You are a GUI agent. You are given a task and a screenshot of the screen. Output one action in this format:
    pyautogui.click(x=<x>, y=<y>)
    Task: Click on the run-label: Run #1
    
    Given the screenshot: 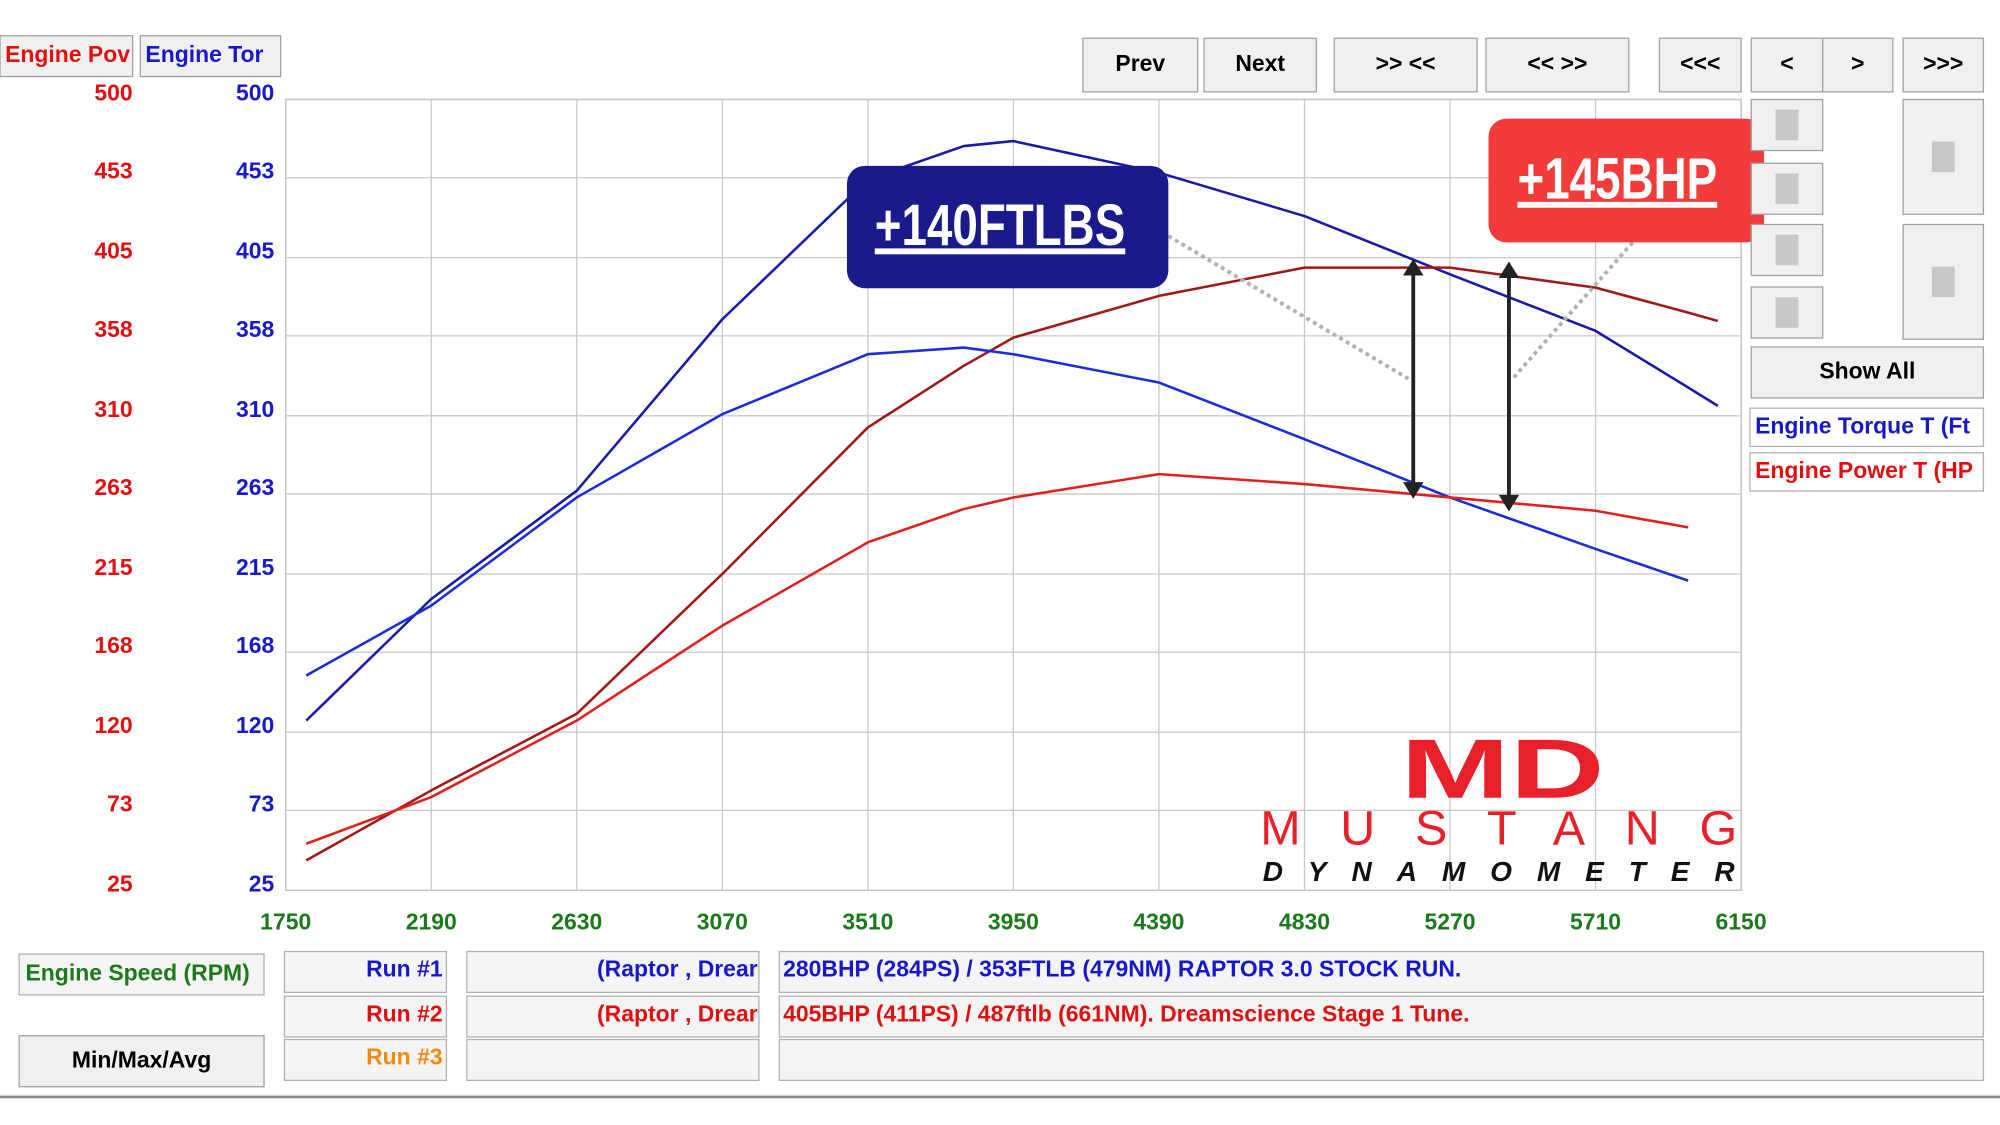 What is the action you would take?
    pyautogui.click(x=404, y=969)
    